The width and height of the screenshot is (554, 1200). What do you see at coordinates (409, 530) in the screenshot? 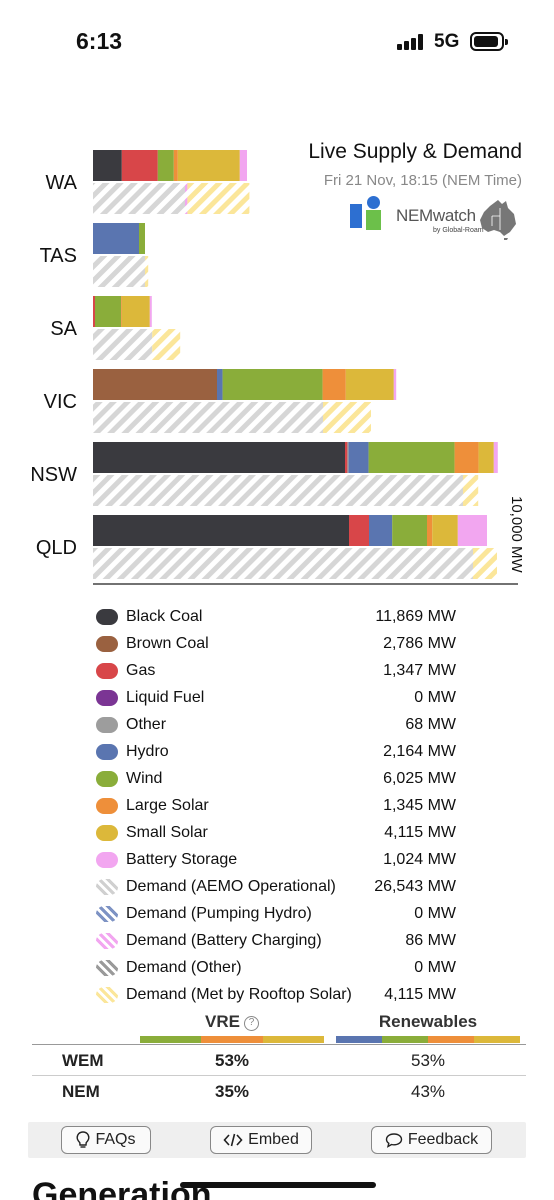
I see `supply-bar-qld-wind` at bounding box center [409, 530].